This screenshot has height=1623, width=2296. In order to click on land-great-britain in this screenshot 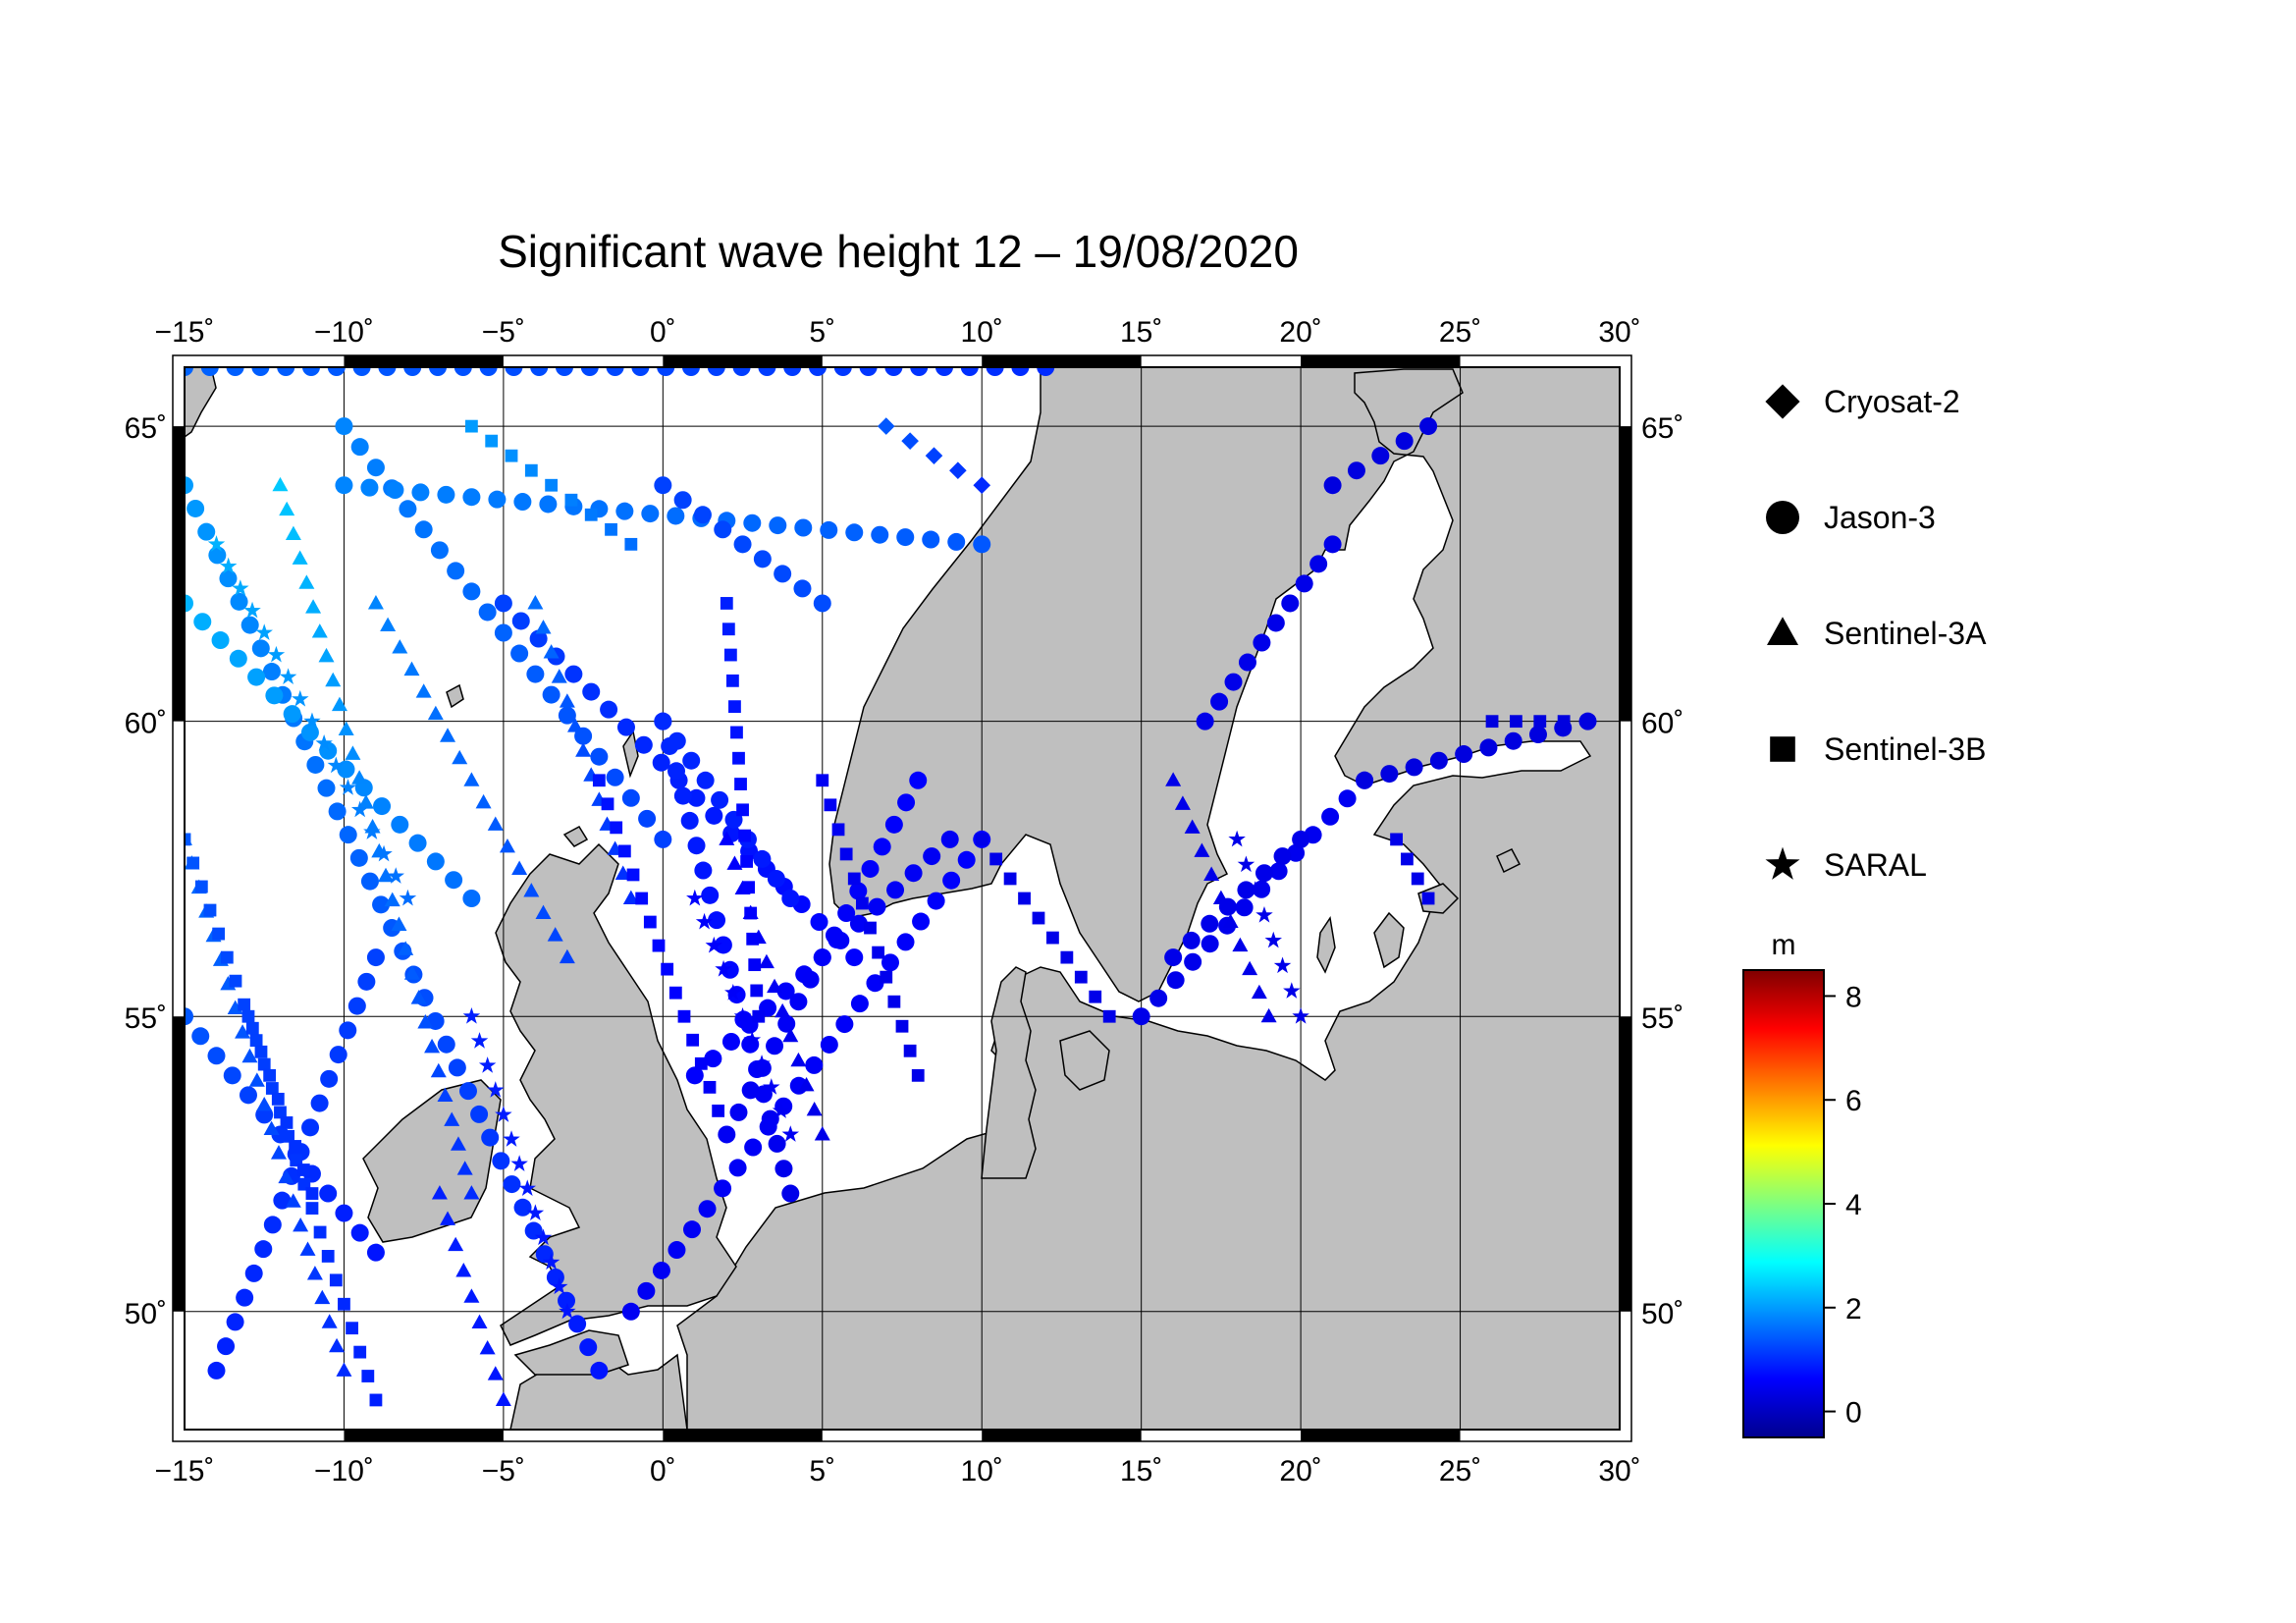, I will do `click(616, 1094)`.